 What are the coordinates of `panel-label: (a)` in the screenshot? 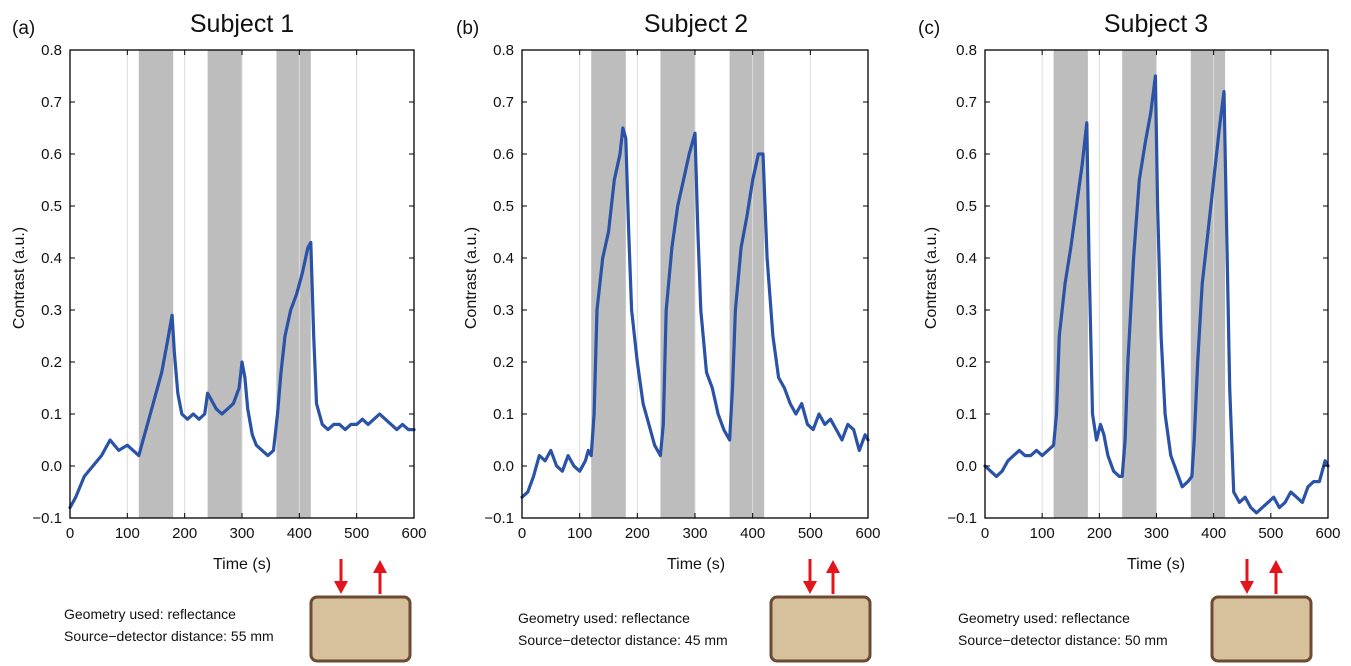 It's located at (23, 28).